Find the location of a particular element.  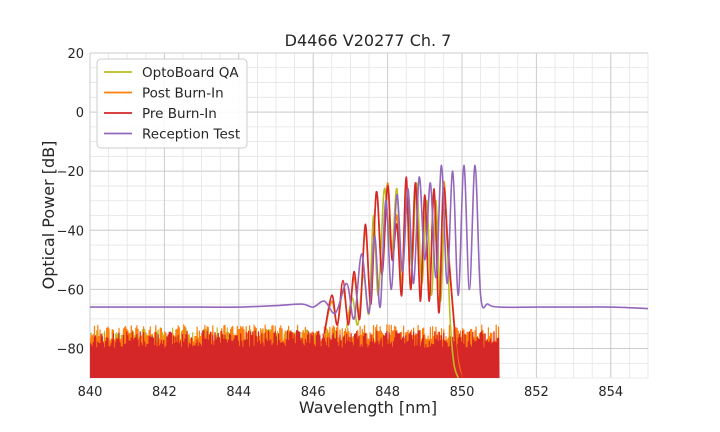

chart-title: D4466 V20277 Ch. 7 is located at coordinates (368, 40).